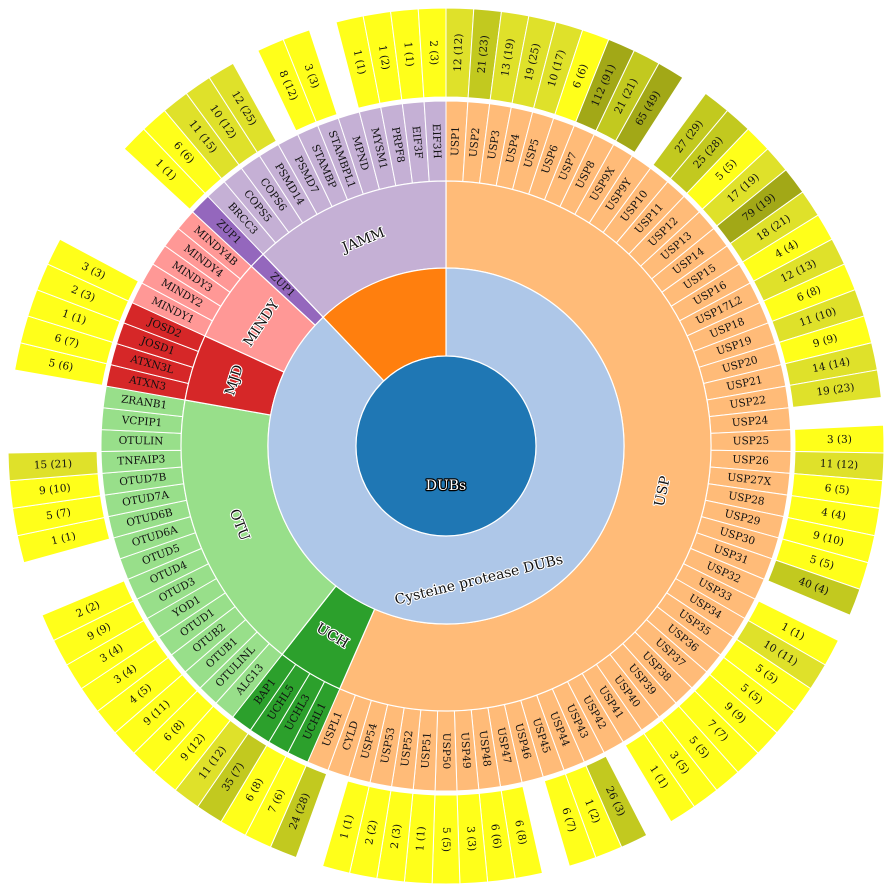  I want to click on count-label-usp28: 4 (4), so click(833, 514).